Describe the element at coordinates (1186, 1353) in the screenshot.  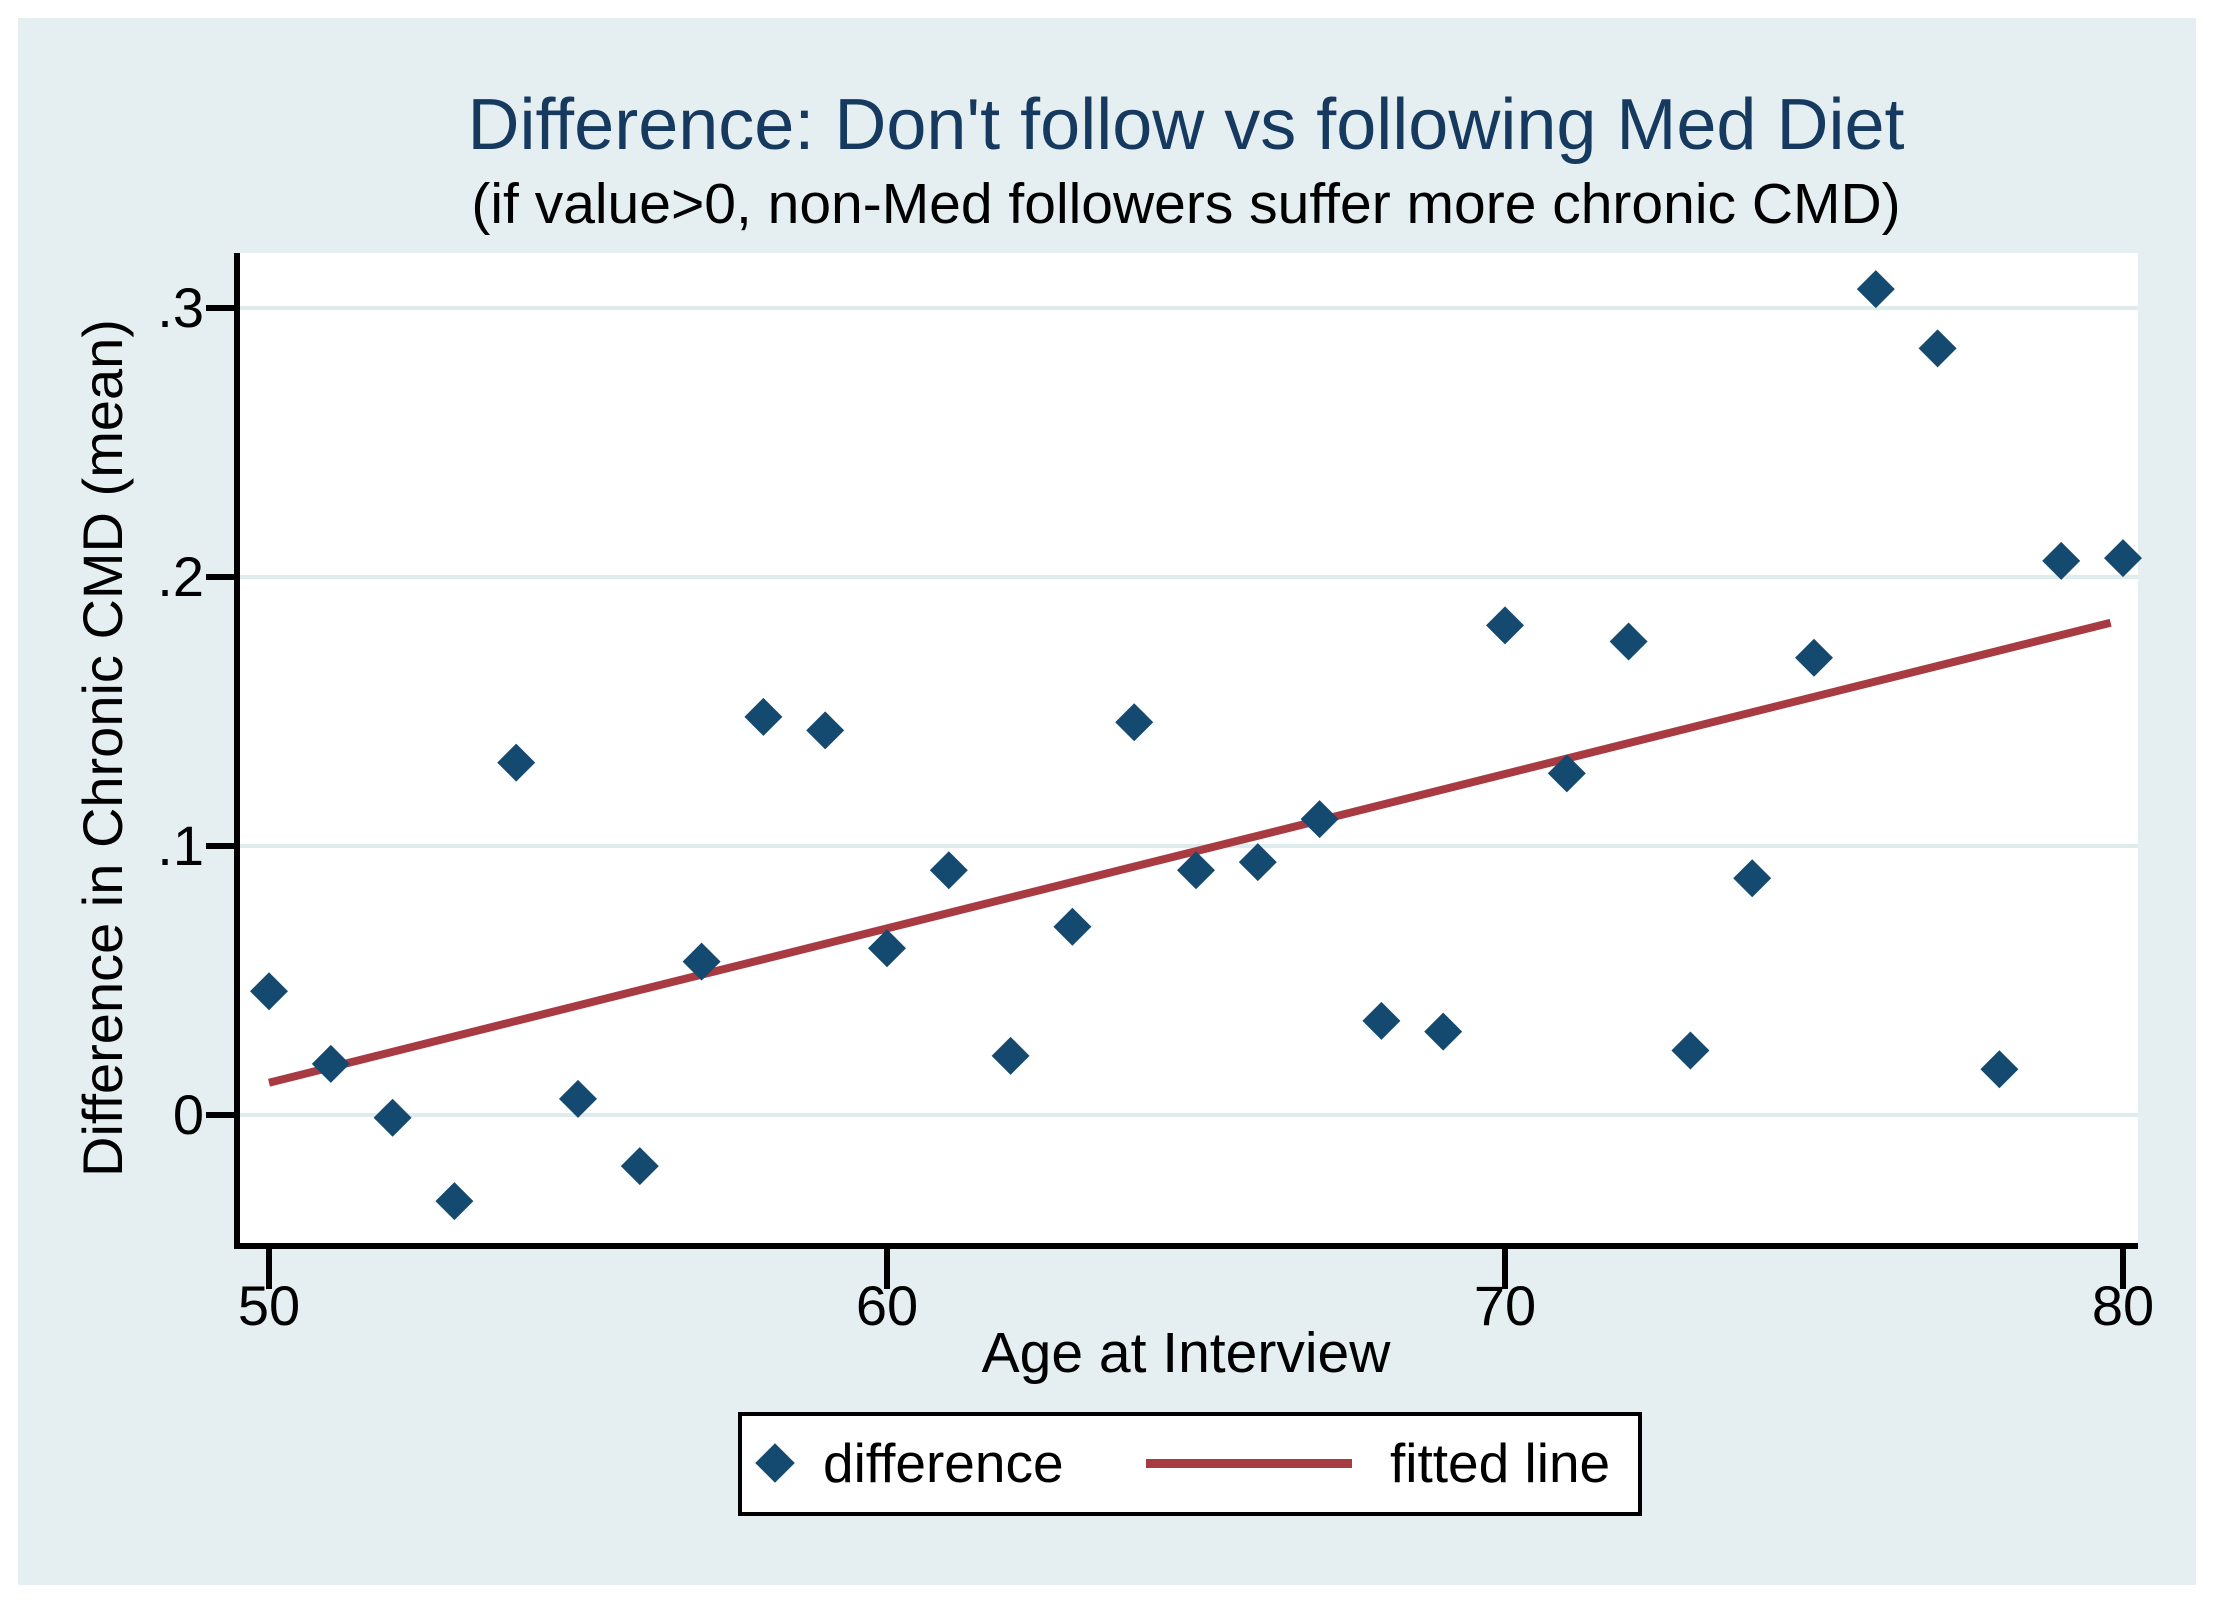
I see `x-axis-title: Age at Interview` at that location.